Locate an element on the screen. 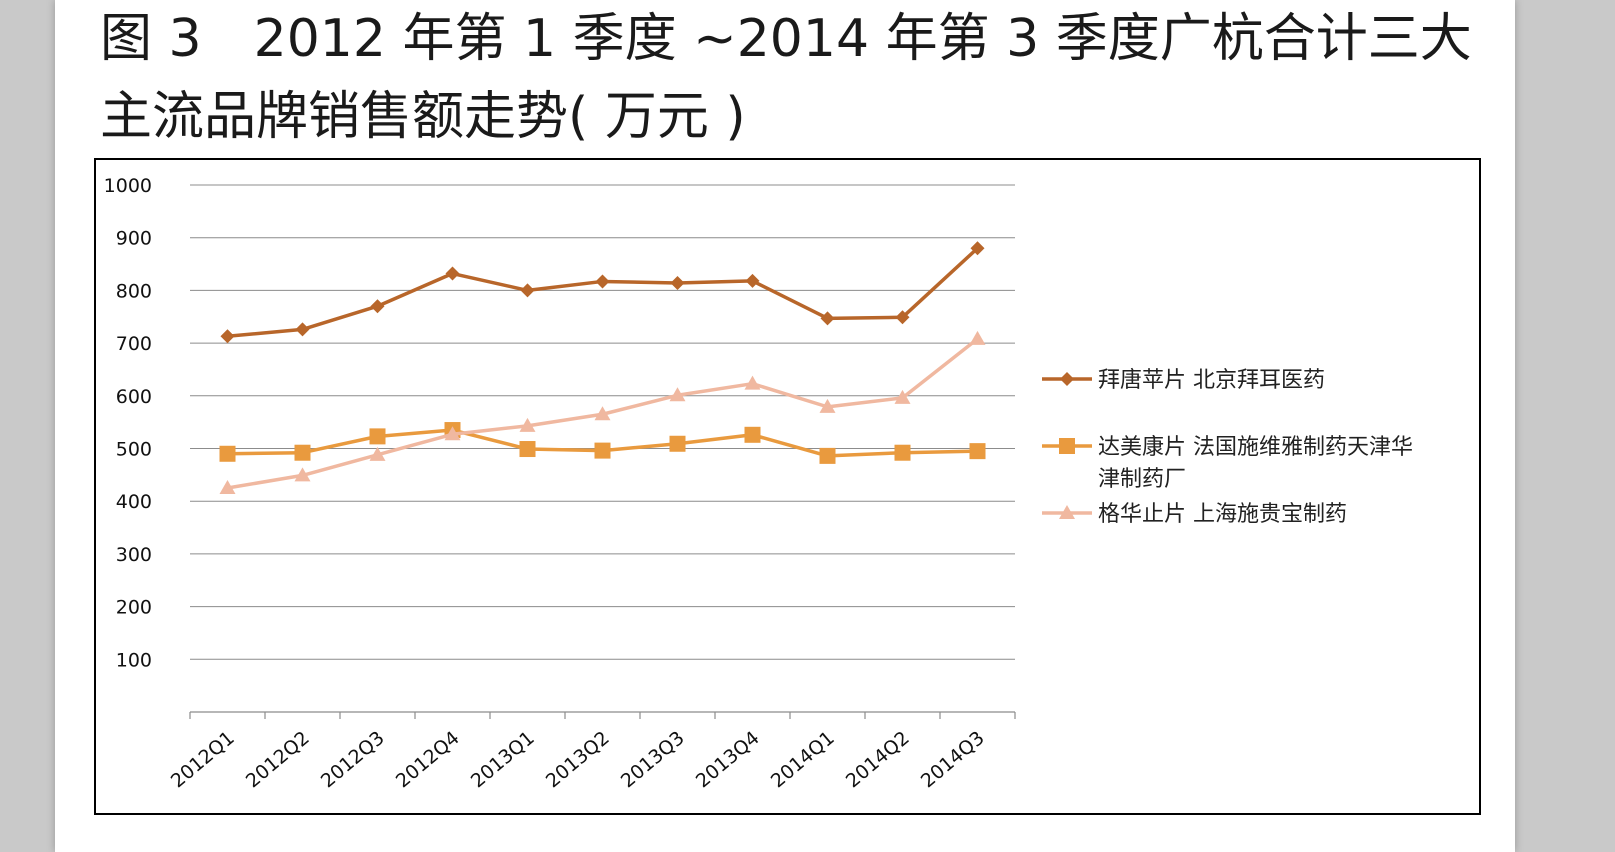  x-tick-label: 2014Q3 is located at coordinates (953, 759).